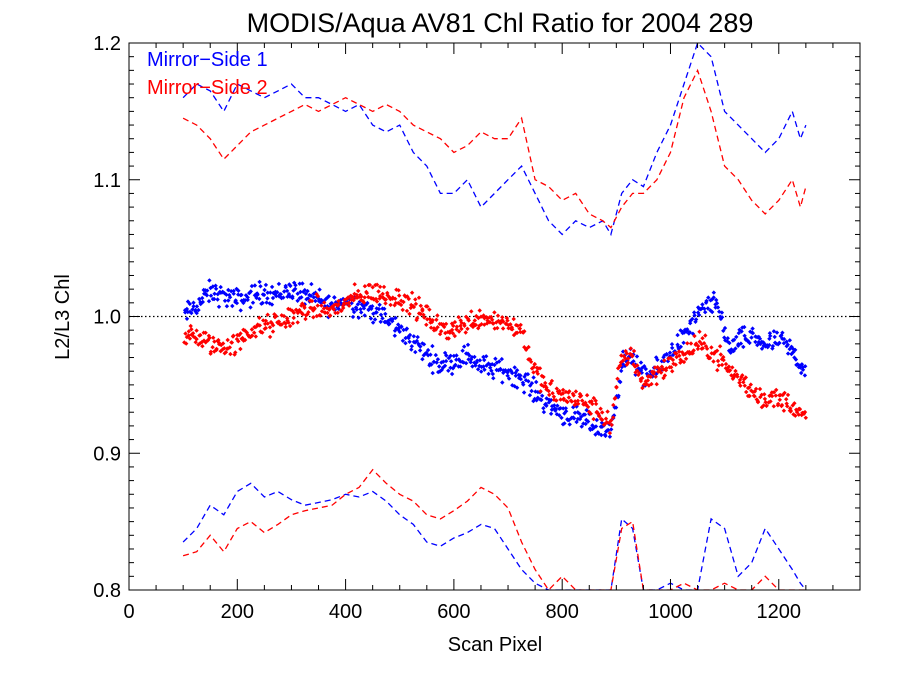 This screenshot has width=900, height=675. What do you see at coordinates (561, 612) in the screenshot?
I see `x-tick-label: 800` at bounding box center [561, 612].